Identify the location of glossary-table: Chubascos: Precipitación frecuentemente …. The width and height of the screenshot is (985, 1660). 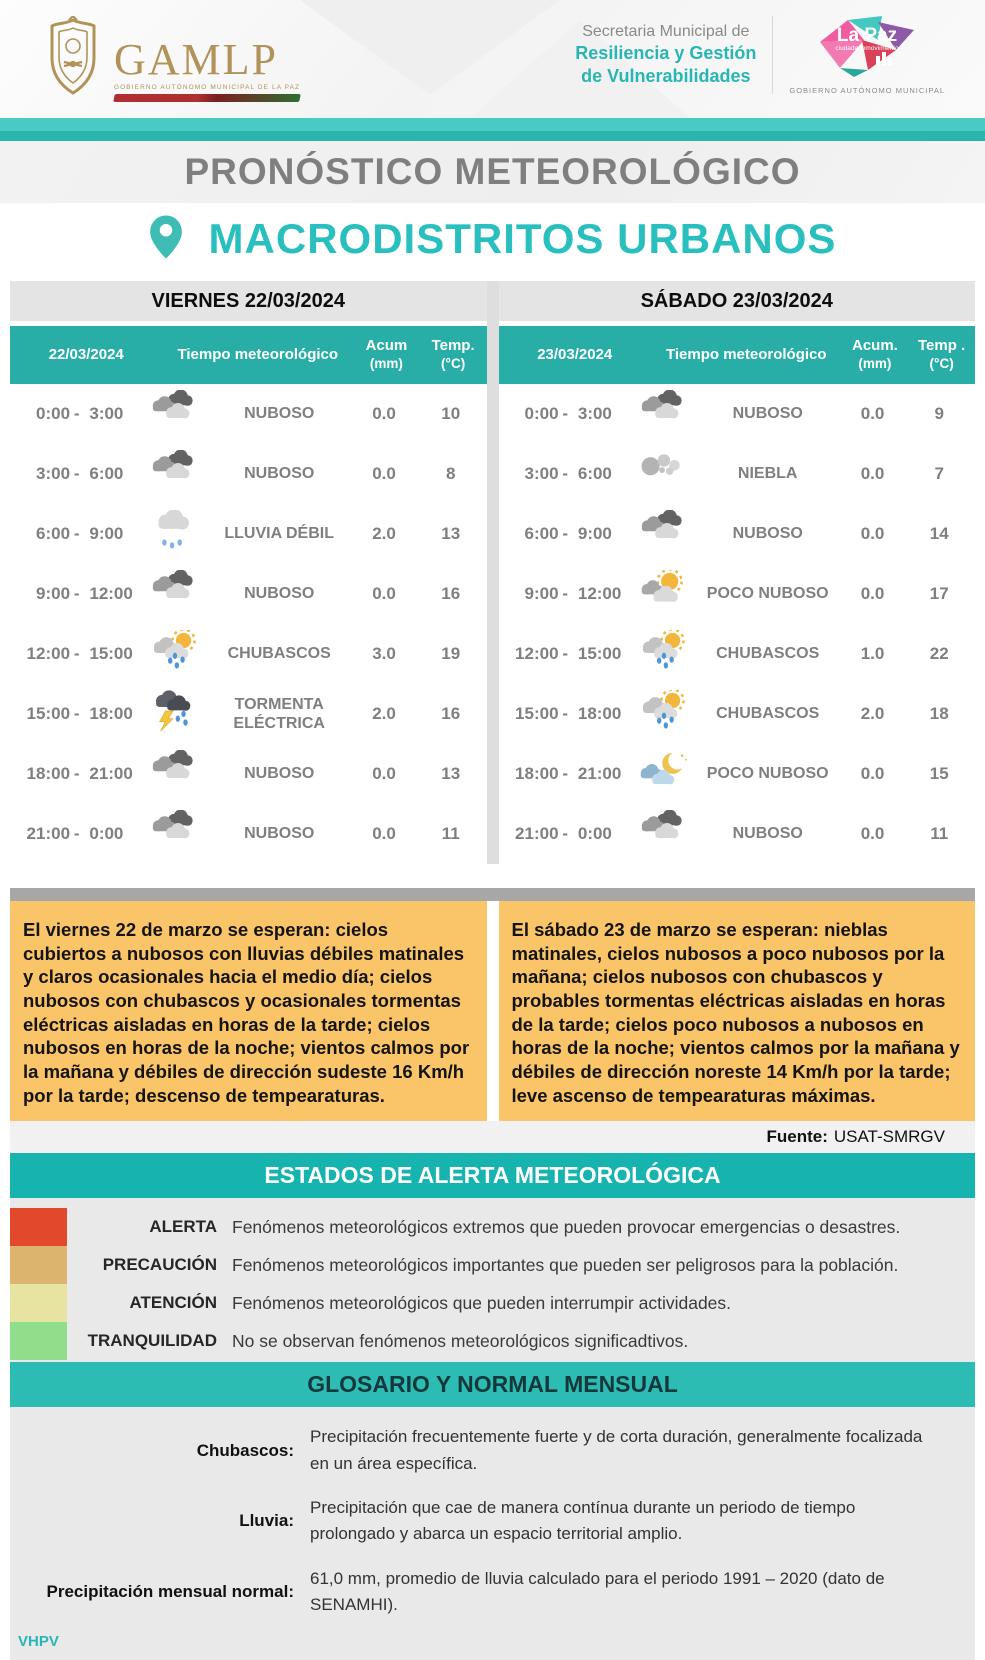
(492, 1533).